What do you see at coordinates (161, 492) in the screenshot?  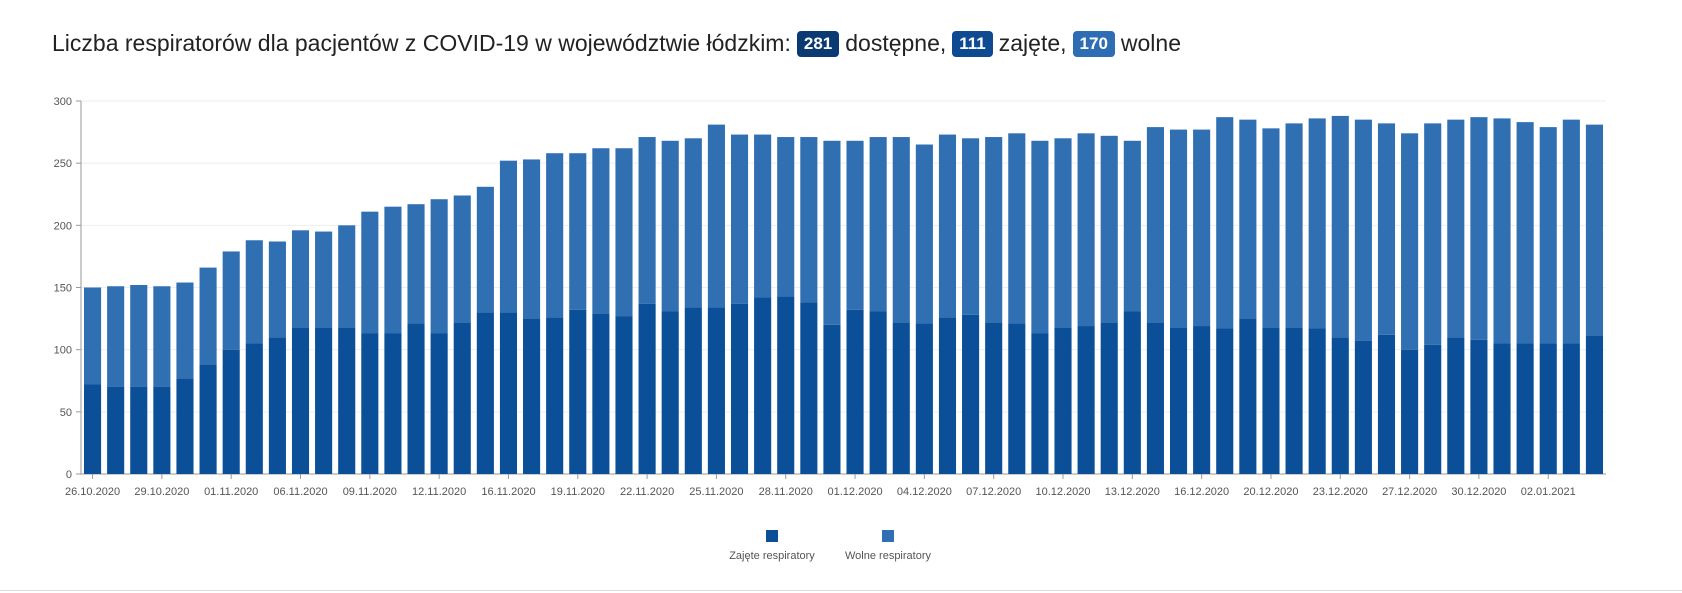 I see `x-tick-label: 29.10.2020` at bounding box center [161, 492].